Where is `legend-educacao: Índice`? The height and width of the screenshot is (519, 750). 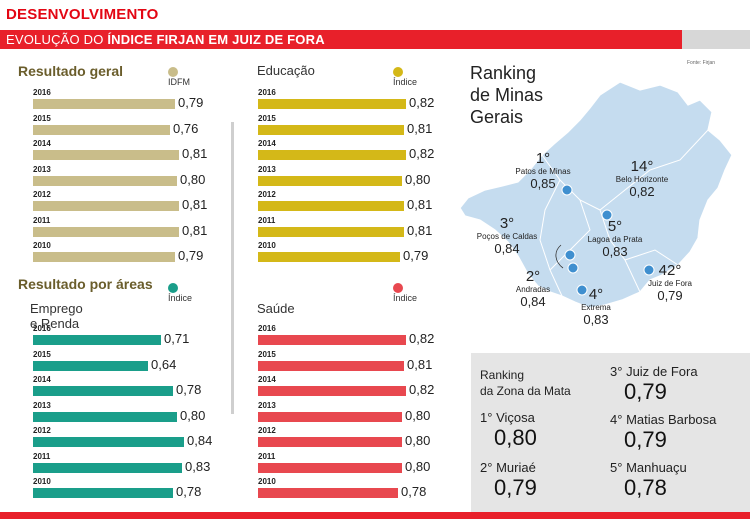 legend-educacao: Índice is located at coordinates (405, 76).